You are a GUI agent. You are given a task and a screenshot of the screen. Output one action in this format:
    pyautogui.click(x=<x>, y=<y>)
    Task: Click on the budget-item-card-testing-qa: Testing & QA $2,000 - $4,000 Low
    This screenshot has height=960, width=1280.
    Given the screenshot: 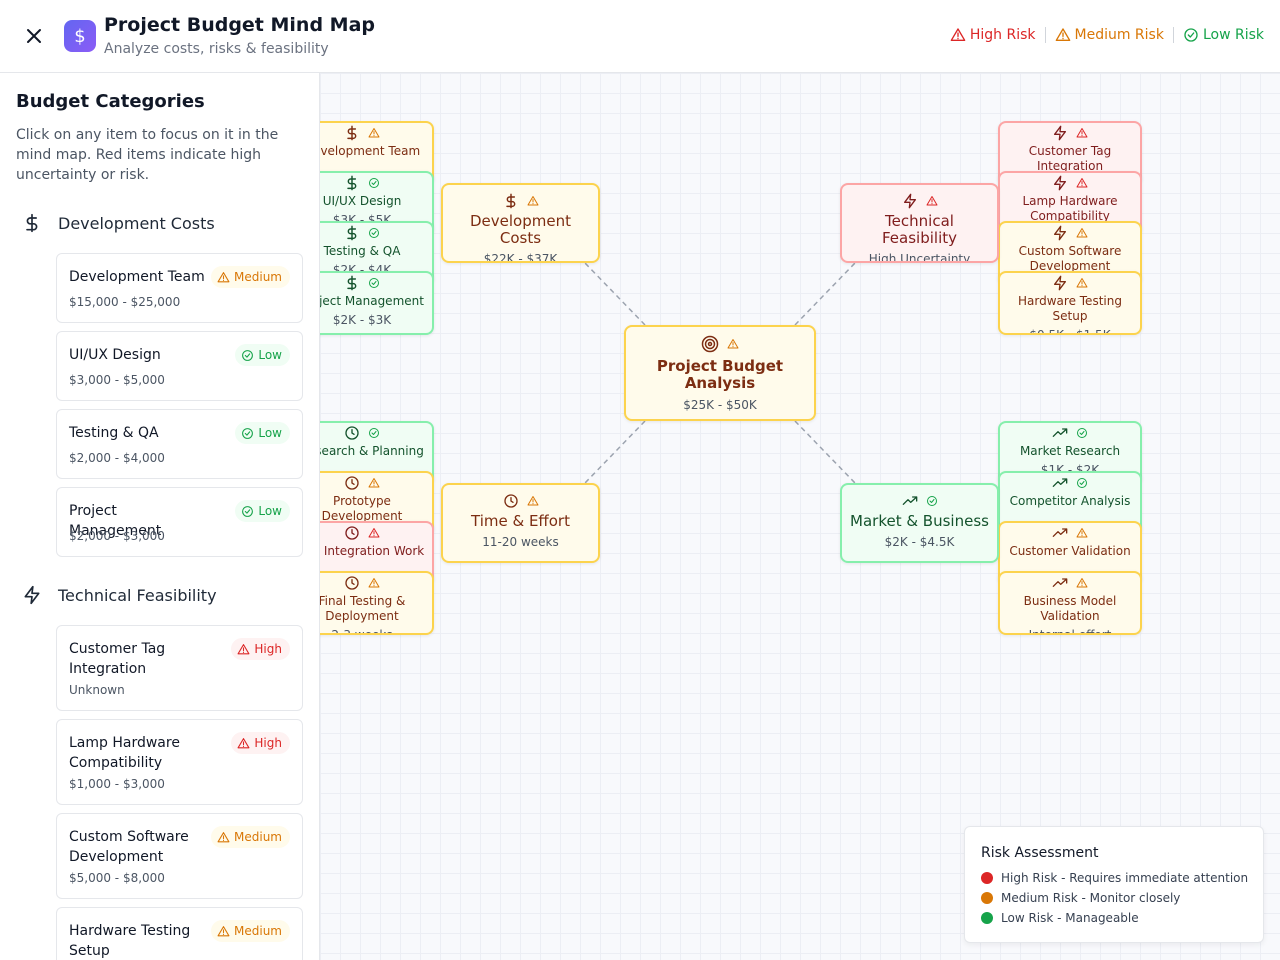 What is the action you would take?
    pyautogui.click(x=179, y=444)
    